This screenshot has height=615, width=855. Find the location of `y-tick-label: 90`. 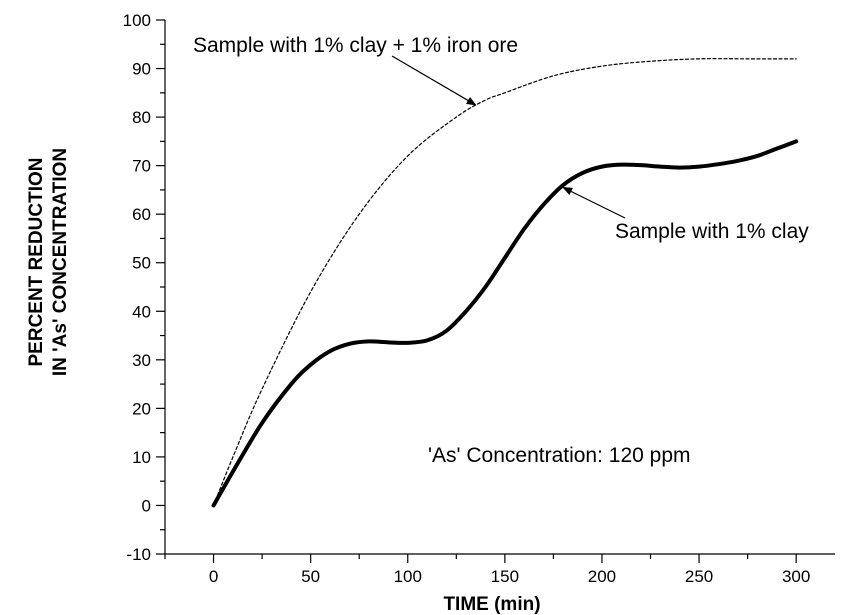

y-tick-label: 90 is located at coordinates (141, 69).